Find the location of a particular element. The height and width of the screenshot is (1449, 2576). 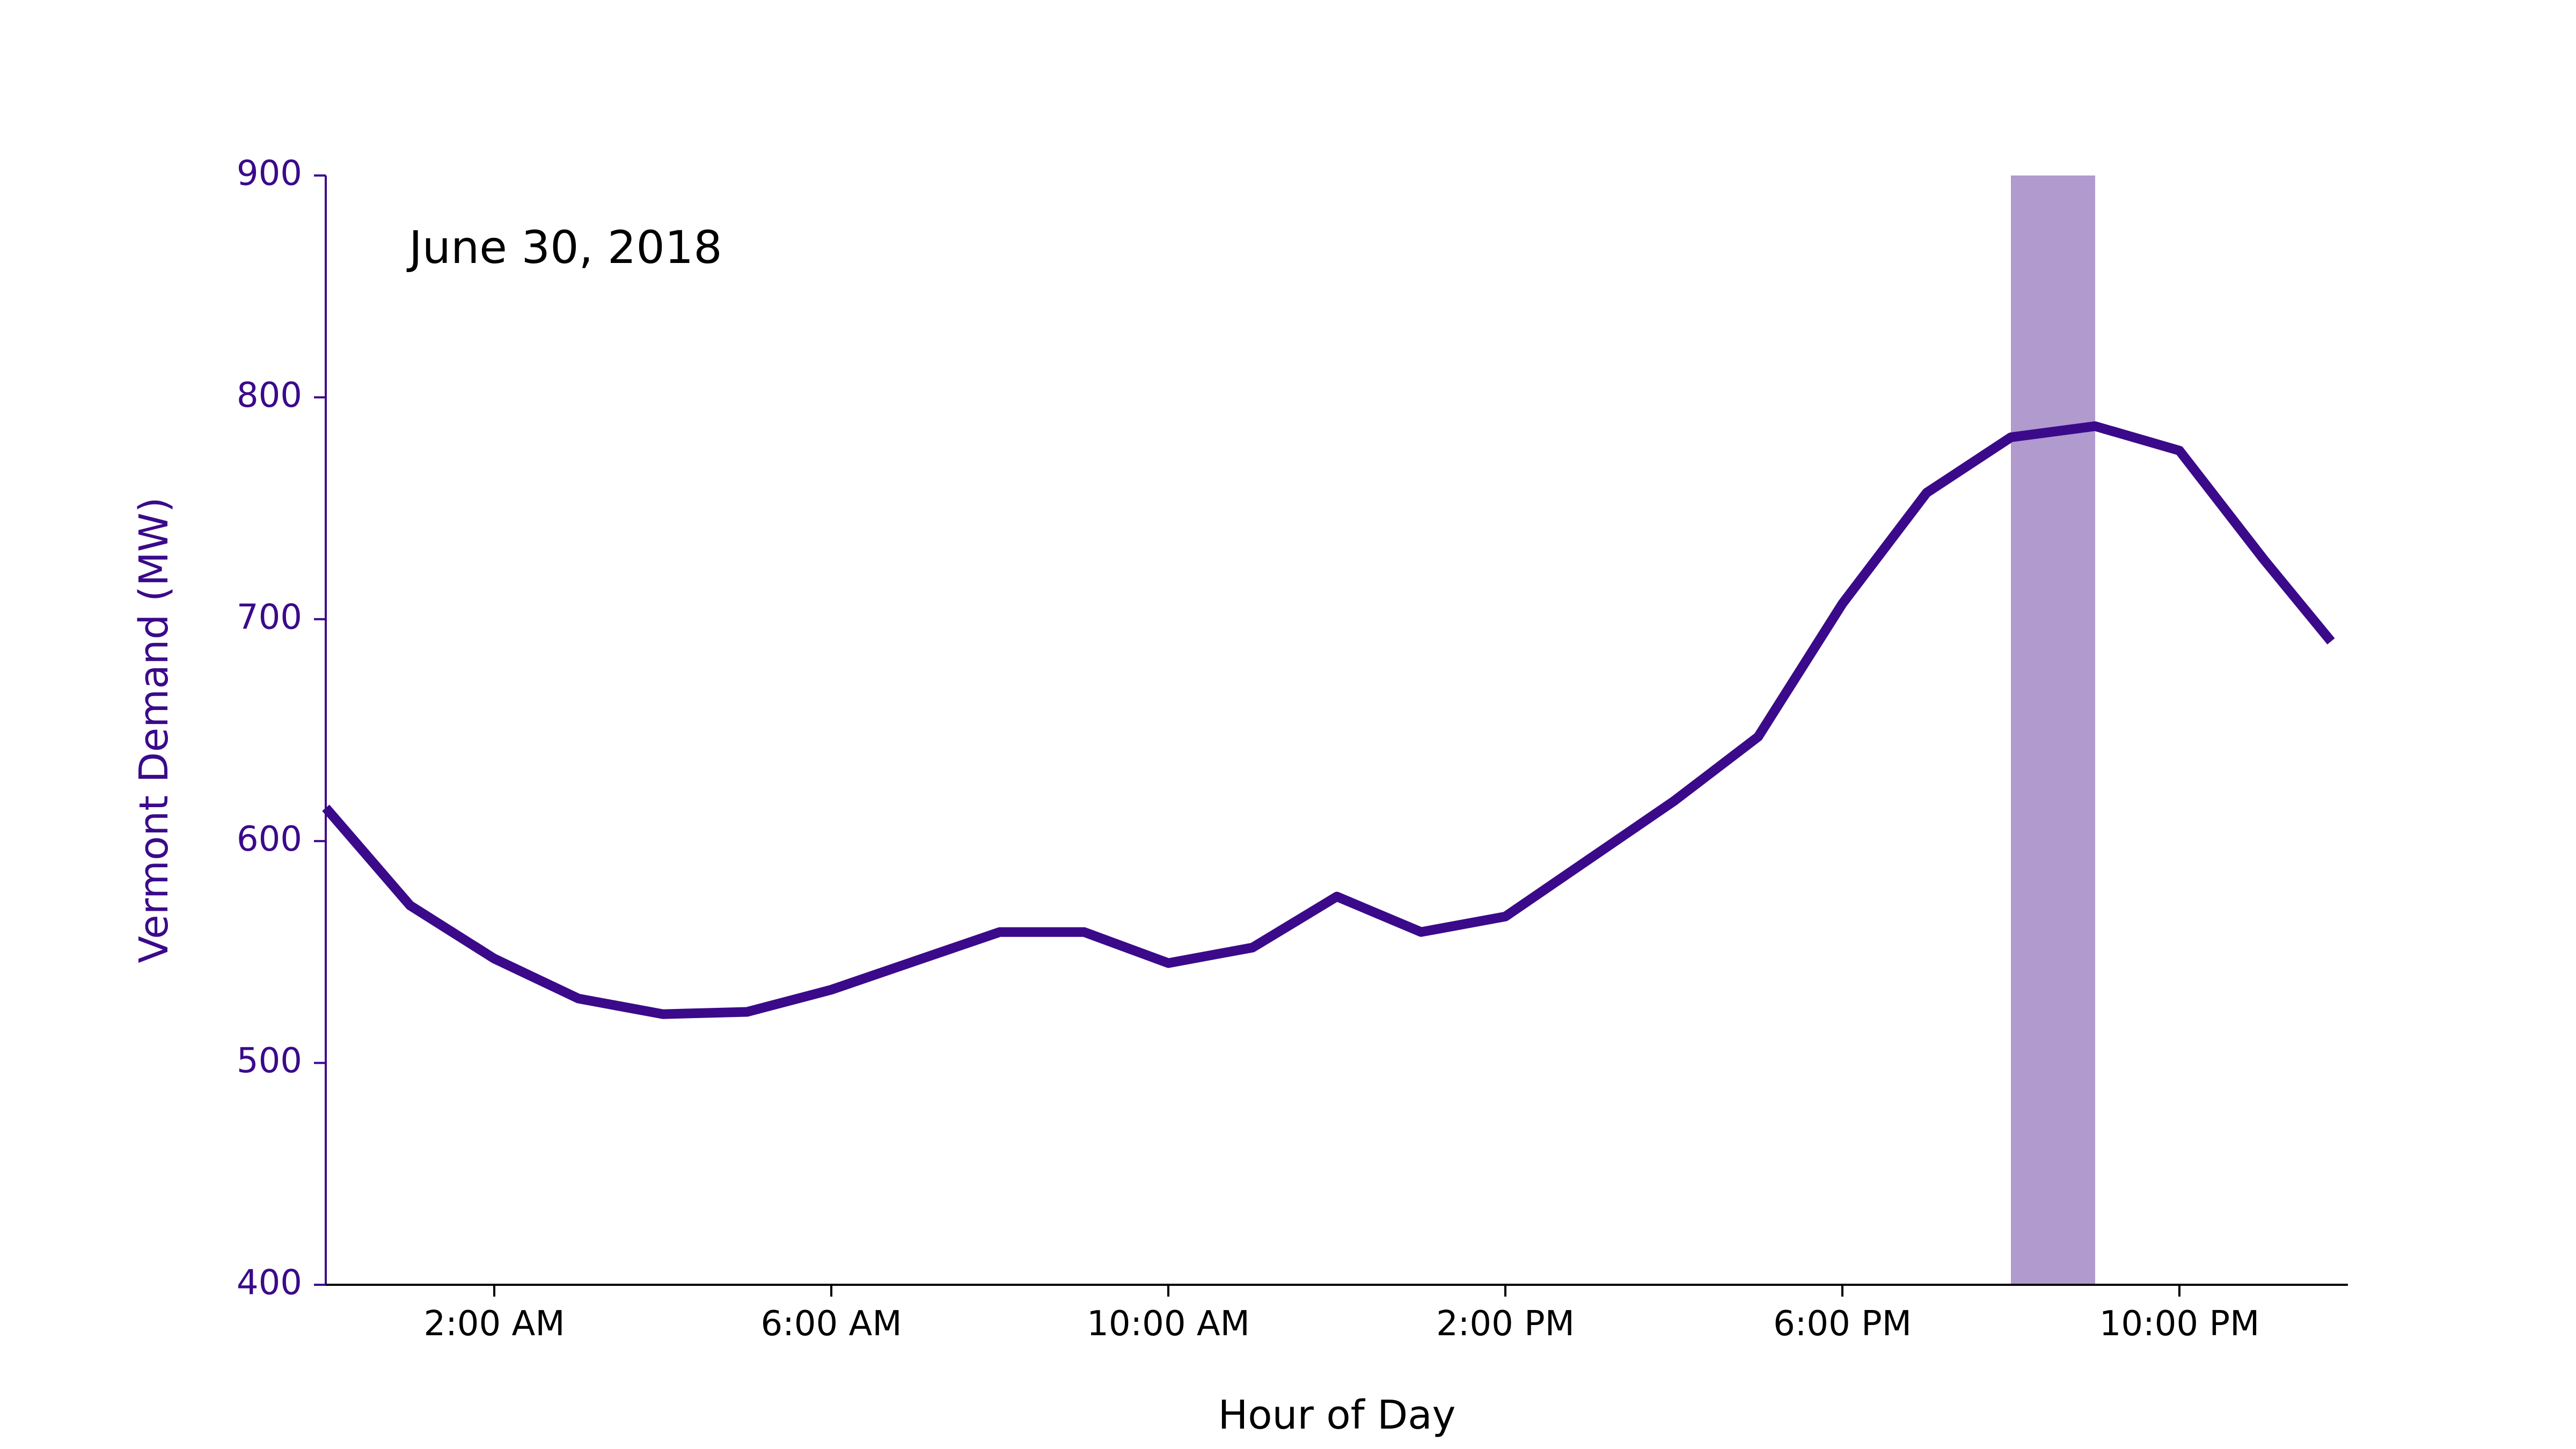

x-tick-label: 2:00 AM is located at coordinates (494, 1324).